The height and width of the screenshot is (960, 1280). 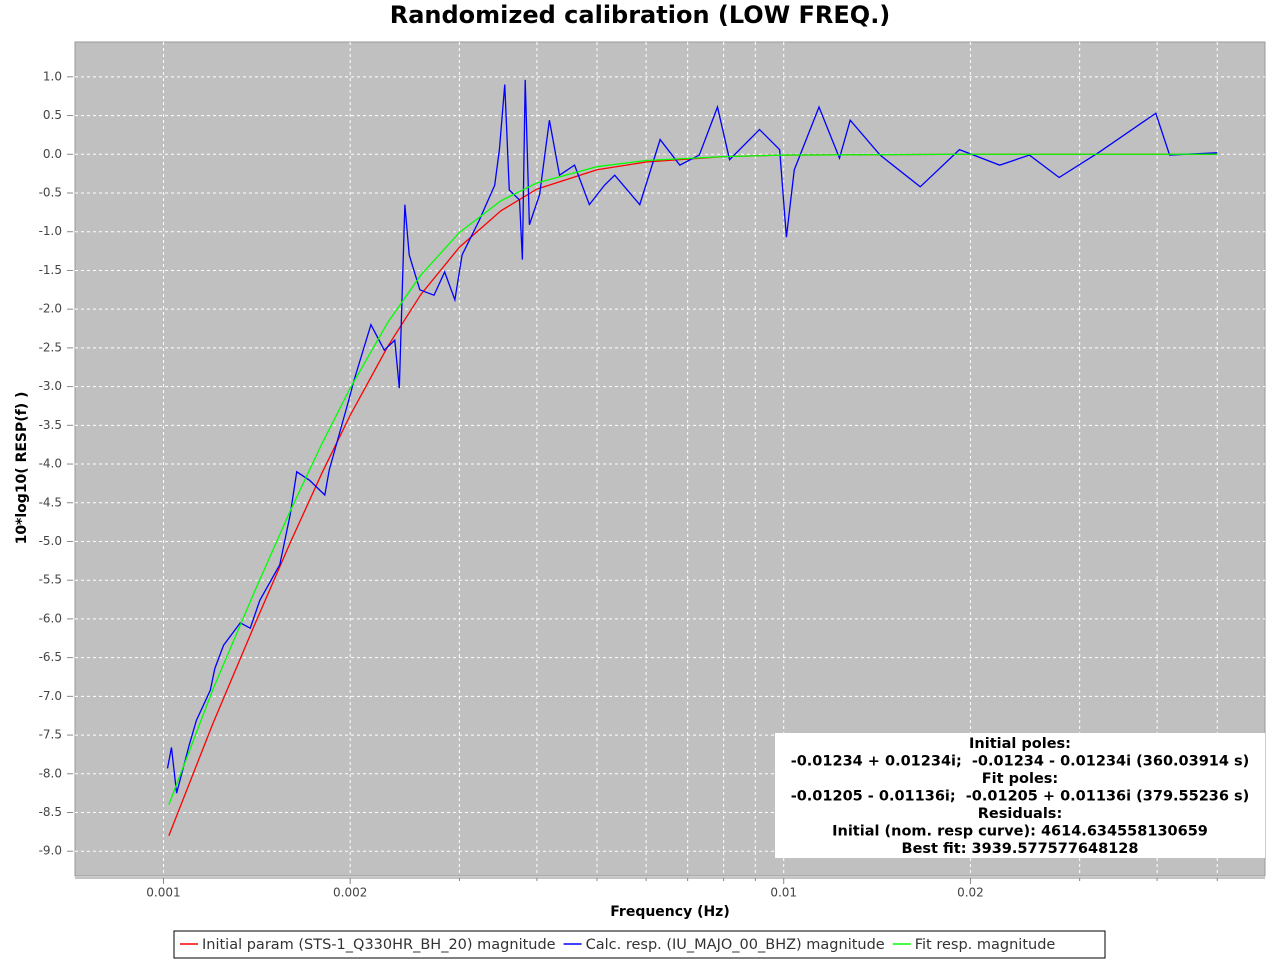 What do you see at coordinates (22, 468) in the screenshot?
I see `y-axis-label: 10*log10( RESP(f) )` at bounding box center [22, 468].